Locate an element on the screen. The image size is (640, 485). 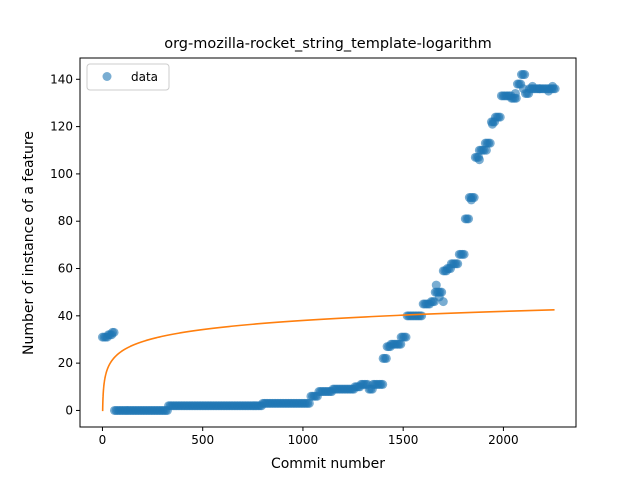
x-axis-title: Commit number is located at coordinates (328, 464).